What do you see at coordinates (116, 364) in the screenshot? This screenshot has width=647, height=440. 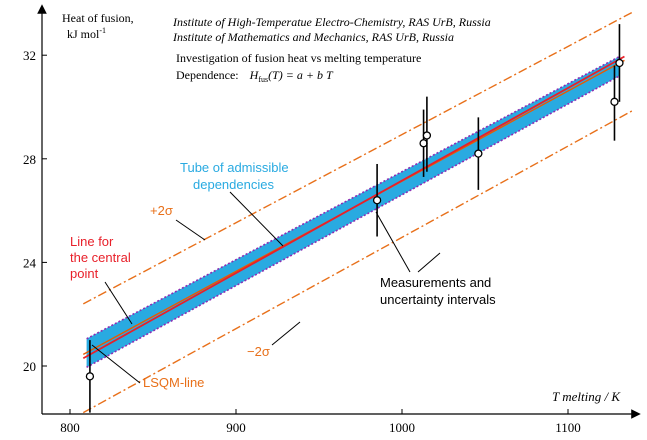 I see `leader-lsqm` at bounding box center [116, 364].